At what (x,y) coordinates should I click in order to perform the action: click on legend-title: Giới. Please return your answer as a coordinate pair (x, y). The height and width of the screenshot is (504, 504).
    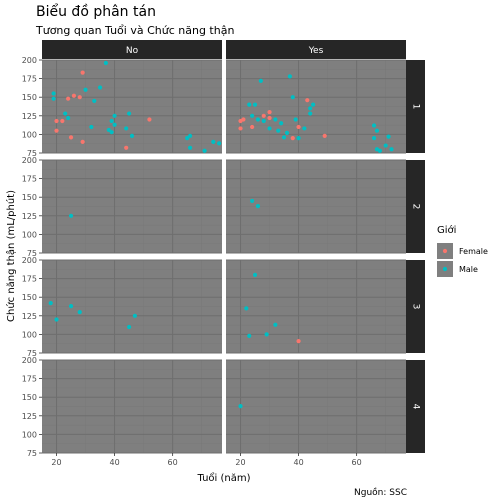
    Looking at the image, I should click on (446, 230).